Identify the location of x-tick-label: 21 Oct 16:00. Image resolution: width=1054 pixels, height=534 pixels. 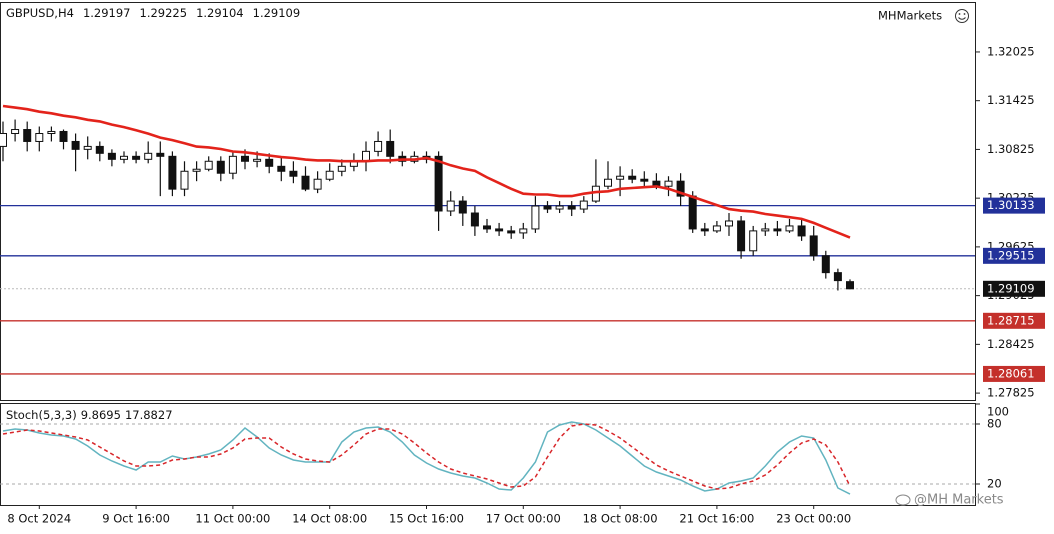
(716, 519).